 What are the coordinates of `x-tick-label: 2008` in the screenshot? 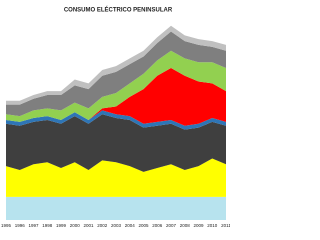 It's located at (185, 225).